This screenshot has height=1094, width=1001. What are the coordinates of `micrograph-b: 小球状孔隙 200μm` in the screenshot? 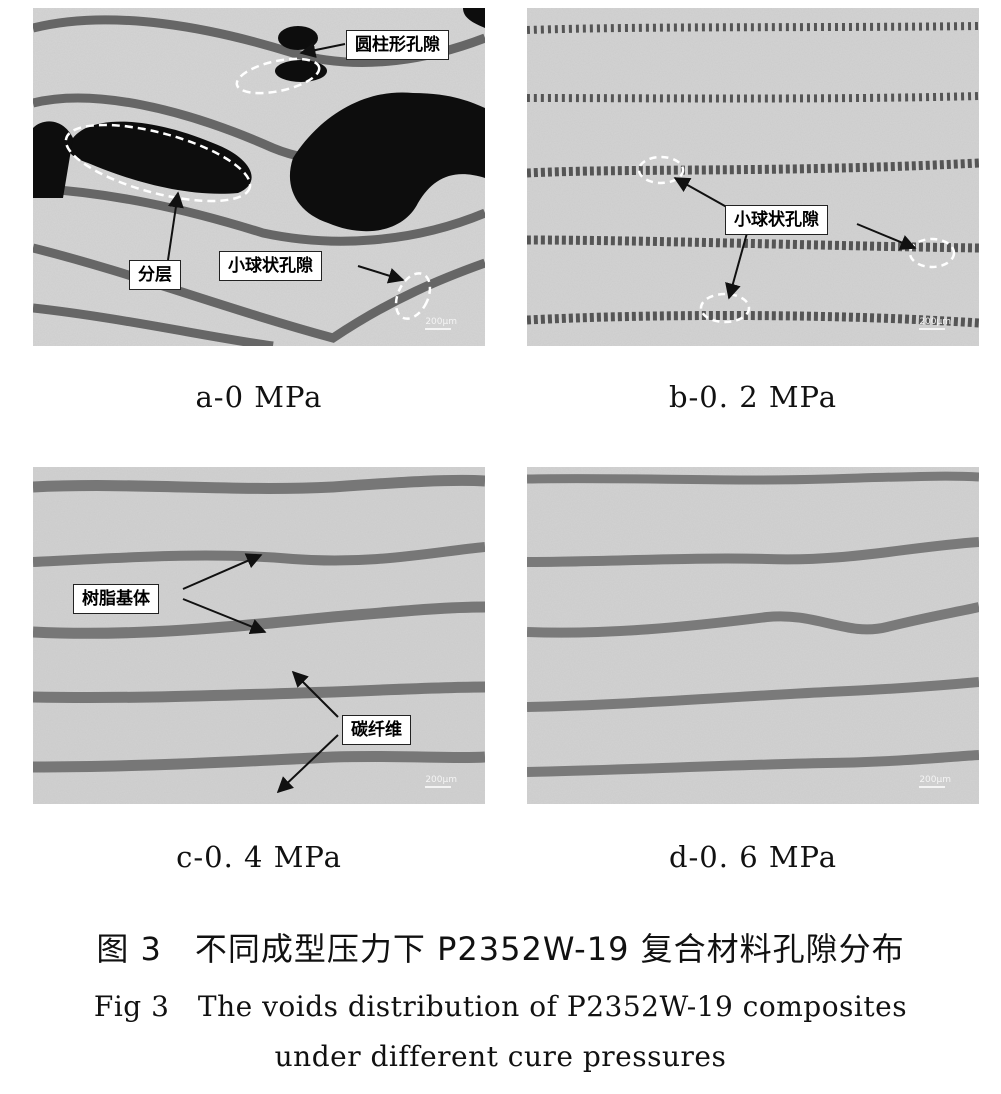 It's located at (753, 177).